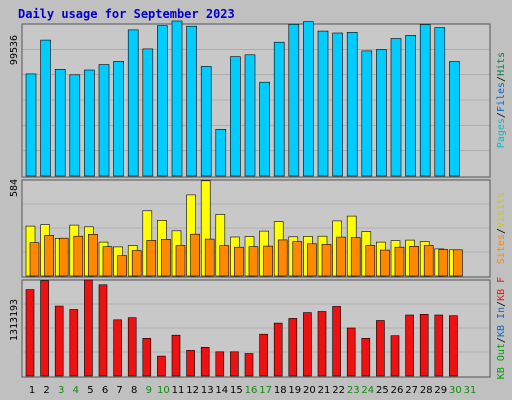  Describe the element at coordinates (119, 390) in the screenshot. I see `x-tick-label: 7` at that location.